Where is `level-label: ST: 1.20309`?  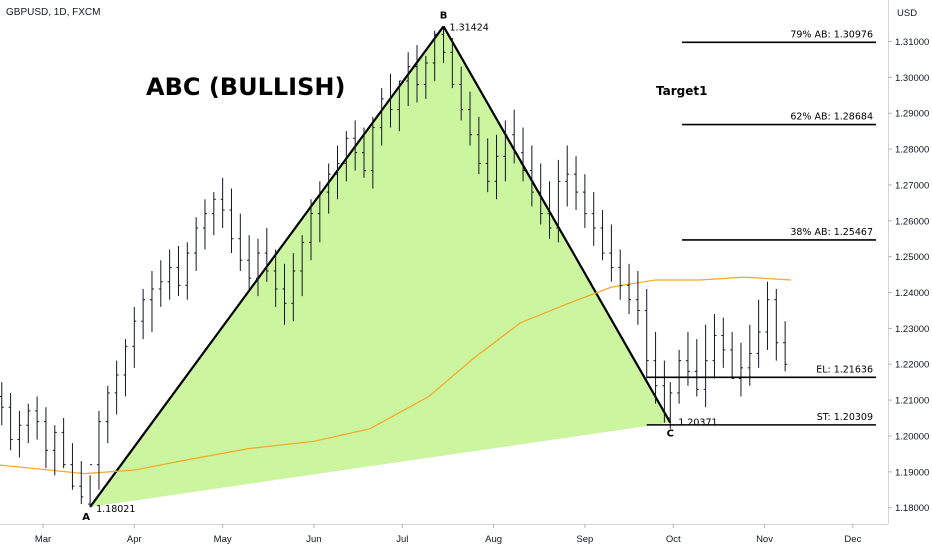 level-label: ST: 1.20309 is located at coordinates (845, 417).